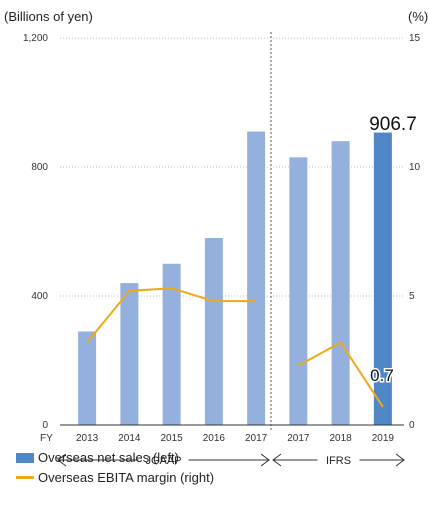  Describe the element at coordinates (25, 457) in the screenshot. I see `legend-swatch-bar` at that location.